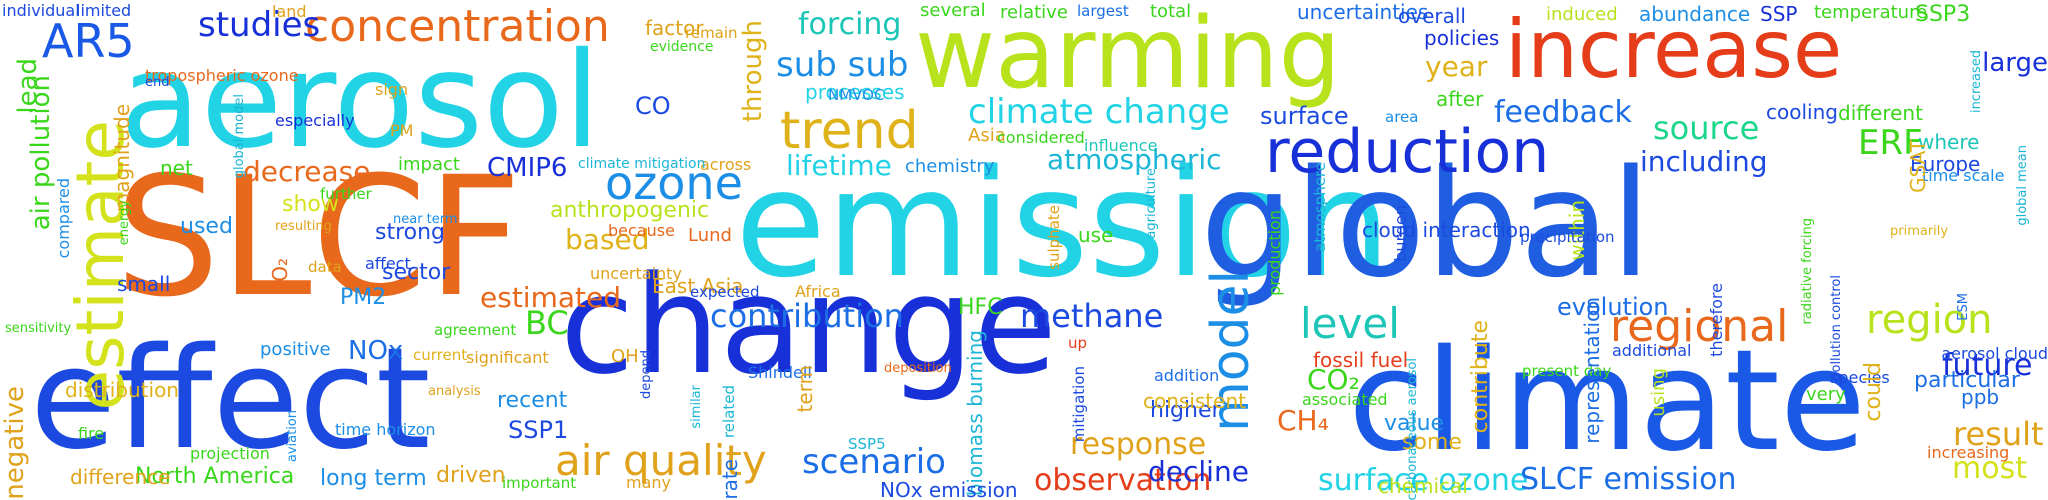 Image resolution: width=2048 pixels, height=500 pixels. Describe the element at coordinates (682, 47) in the screenshot. I see `word: evidence` at that location.